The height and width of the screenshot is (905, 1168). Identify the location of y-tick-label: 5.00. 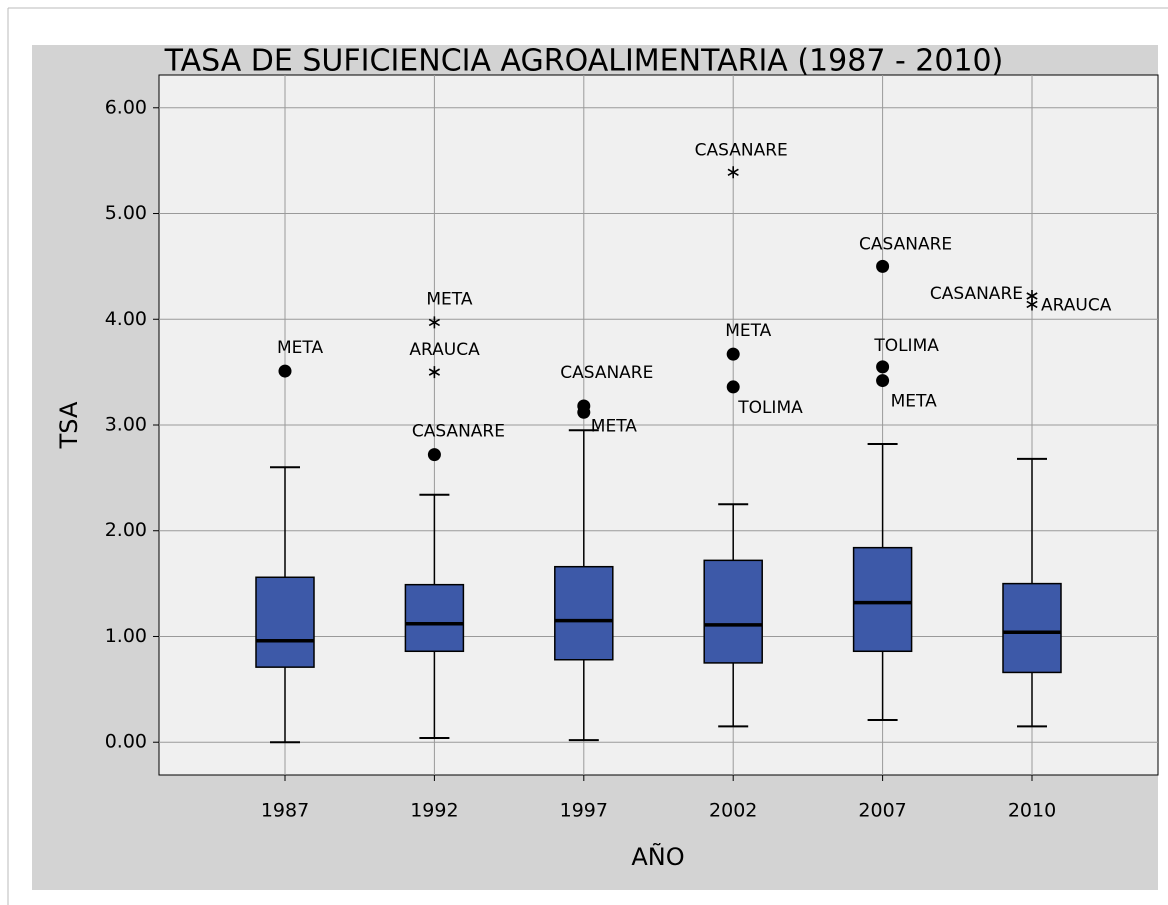
(126, 213).